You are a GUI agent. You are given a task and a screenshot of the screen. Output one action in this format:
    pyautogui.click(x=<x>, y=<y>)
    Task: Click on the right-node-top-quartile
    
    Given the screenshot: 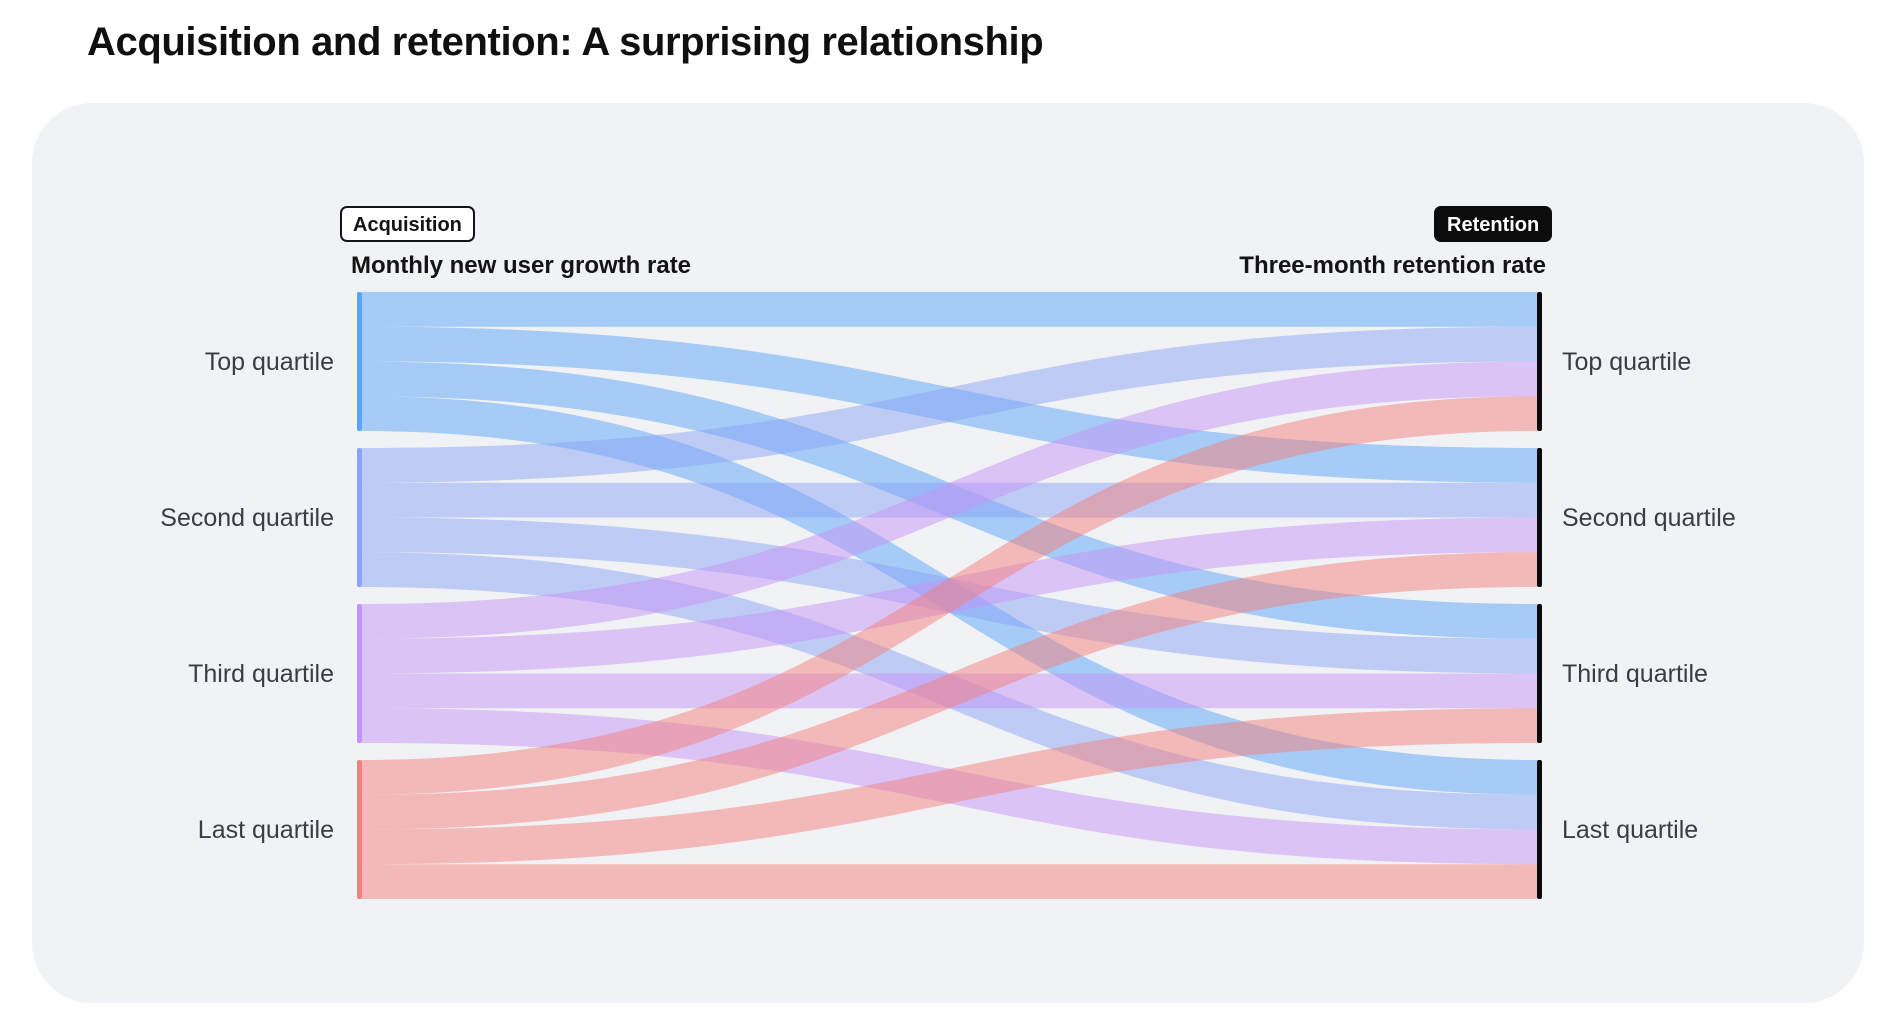 What is the action you would take?
    pyautogui.click(x=1539, y=361)
    